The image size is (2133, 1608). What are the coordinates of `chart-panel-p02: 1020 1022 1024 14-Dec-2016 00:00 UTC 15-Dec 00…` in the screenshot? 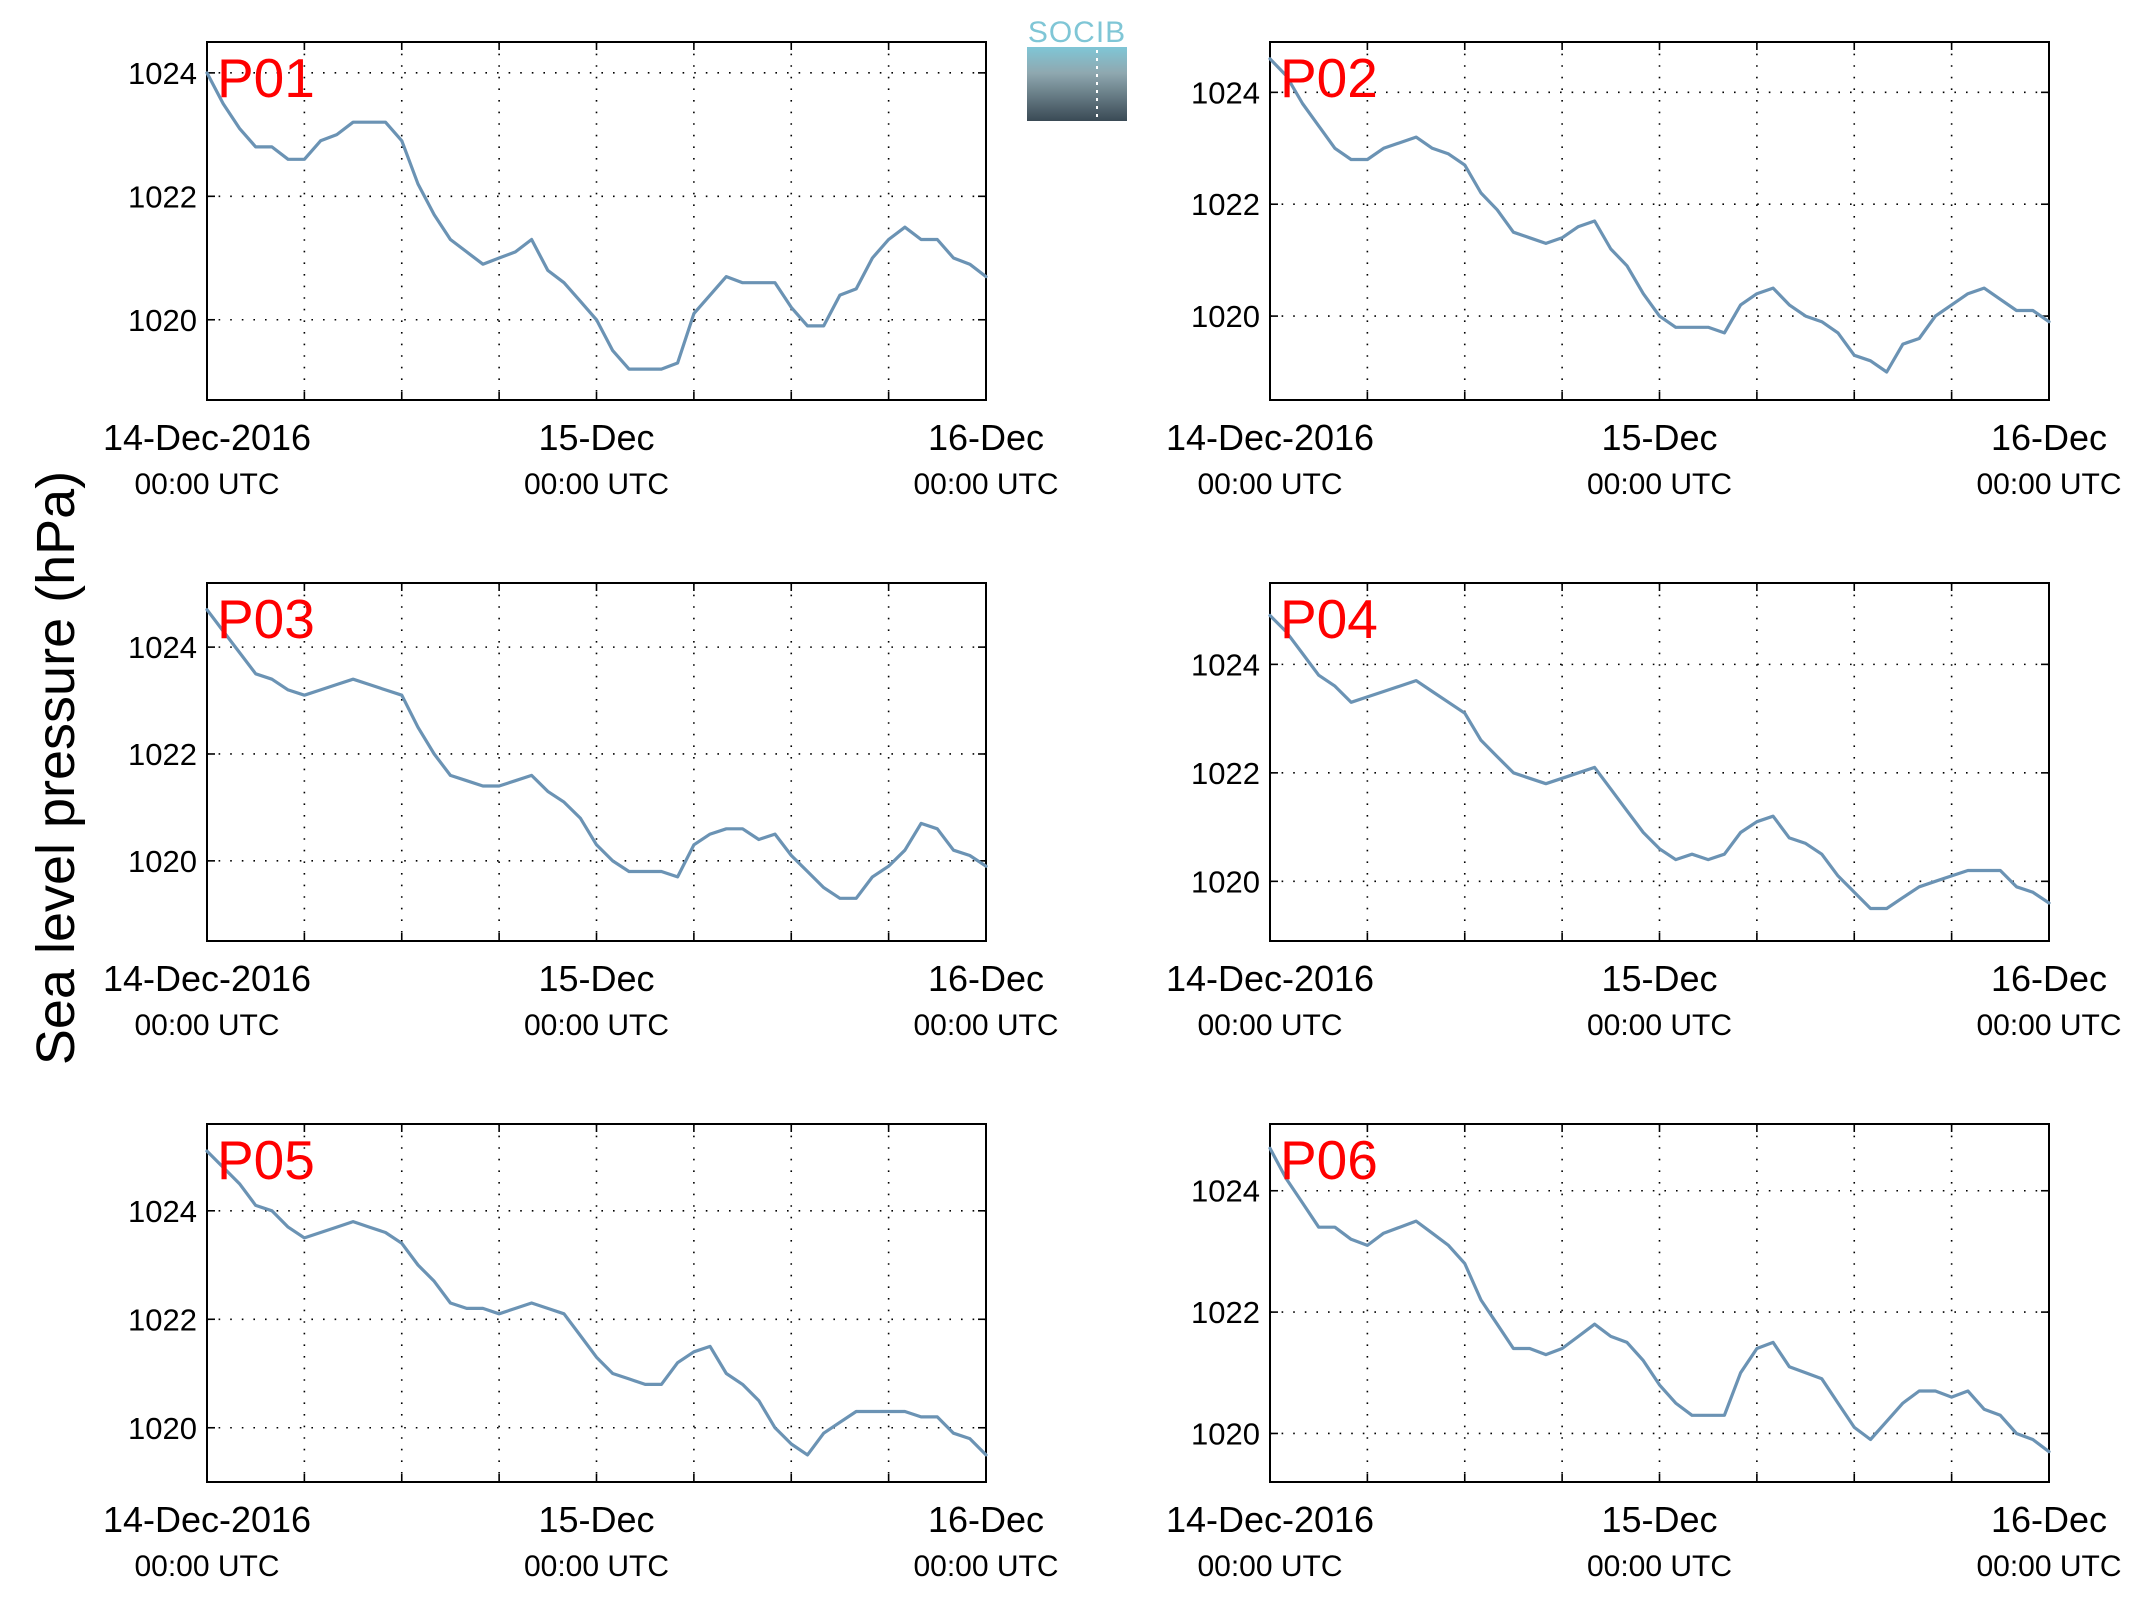 It's located at (1644, 271).